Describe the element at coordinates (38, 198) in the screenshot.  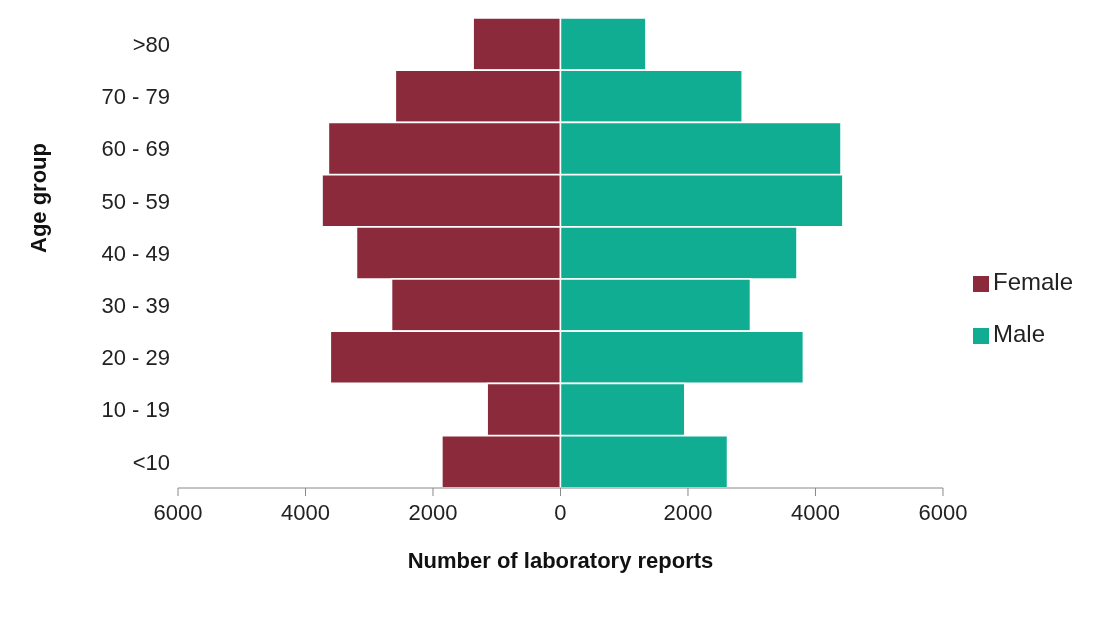
I see `y-axis-title: Age group` at that location.